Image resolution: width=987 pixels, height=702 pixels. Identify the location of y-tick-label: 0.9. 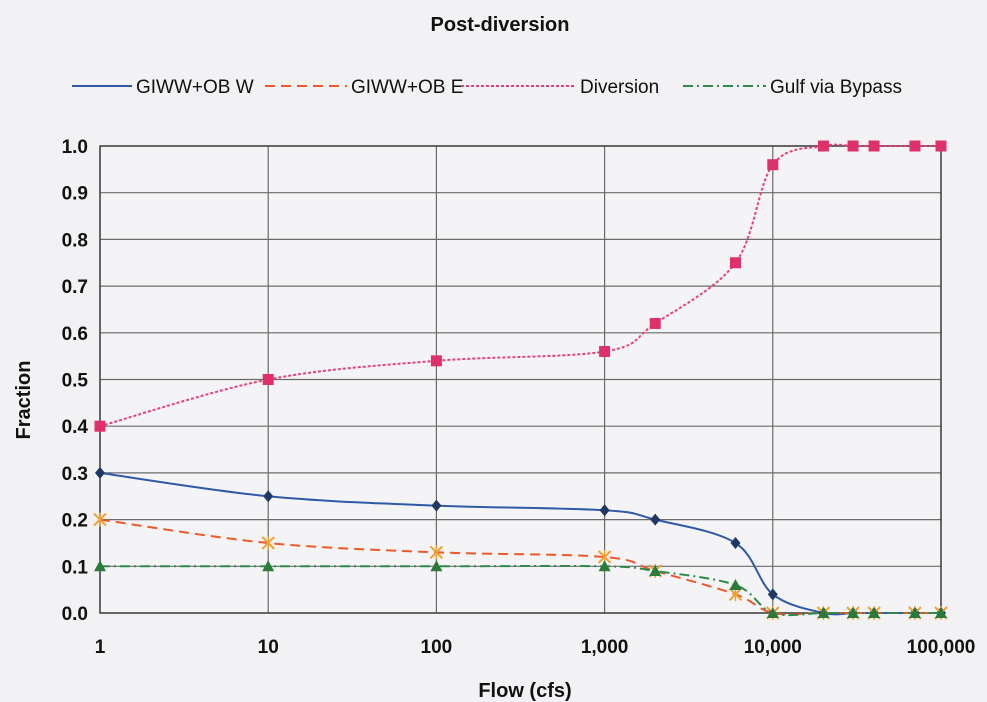
(75, 194).